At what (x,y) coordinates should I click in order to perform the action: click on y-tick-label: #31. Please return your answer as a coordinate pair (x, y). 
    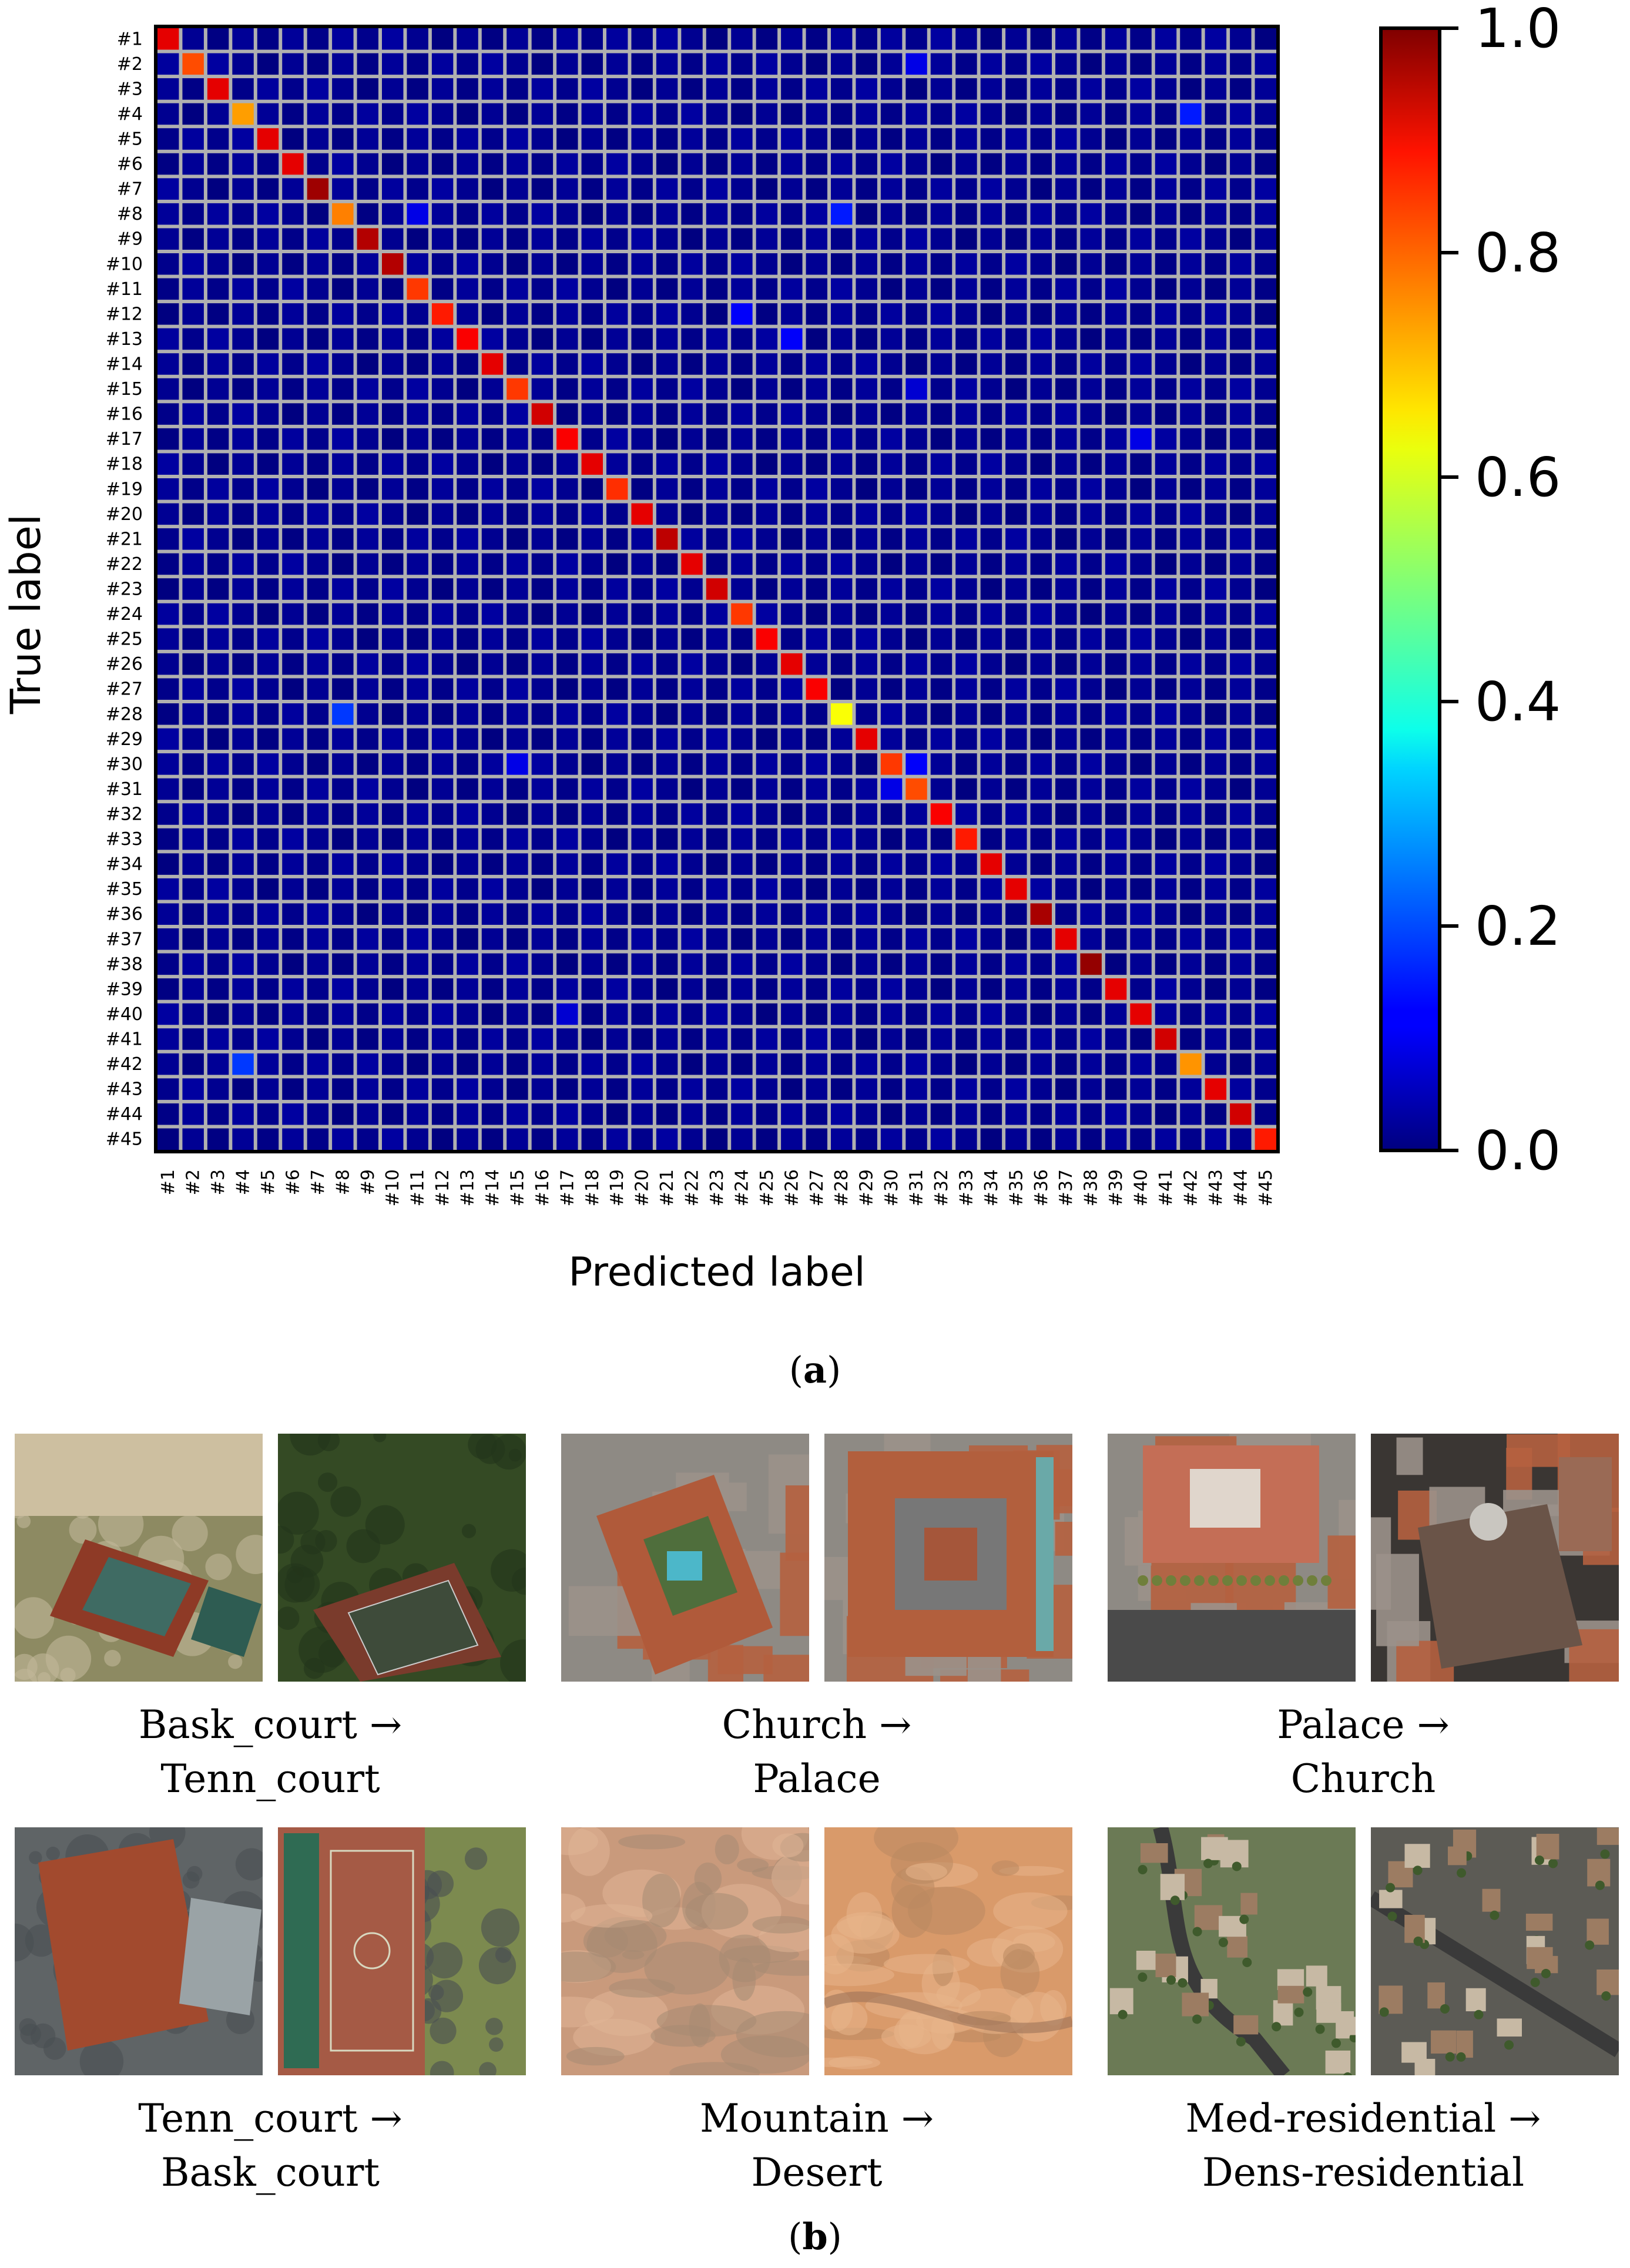
    Looking at the image, I should click on (124, 789).